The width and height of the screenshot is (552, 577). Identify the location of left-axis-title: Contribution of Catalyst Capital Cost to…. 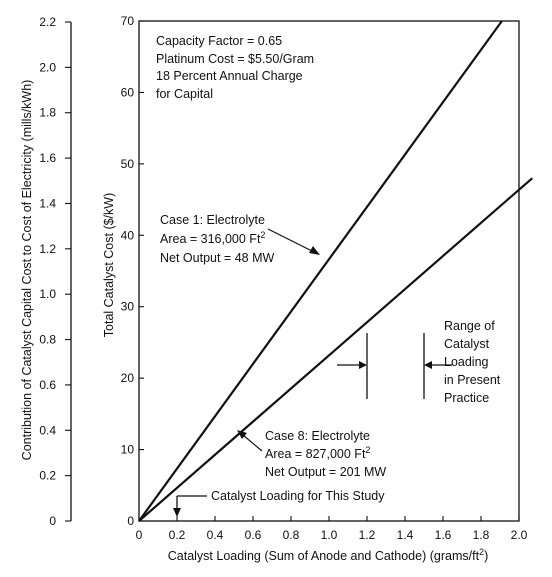
(27, 270).